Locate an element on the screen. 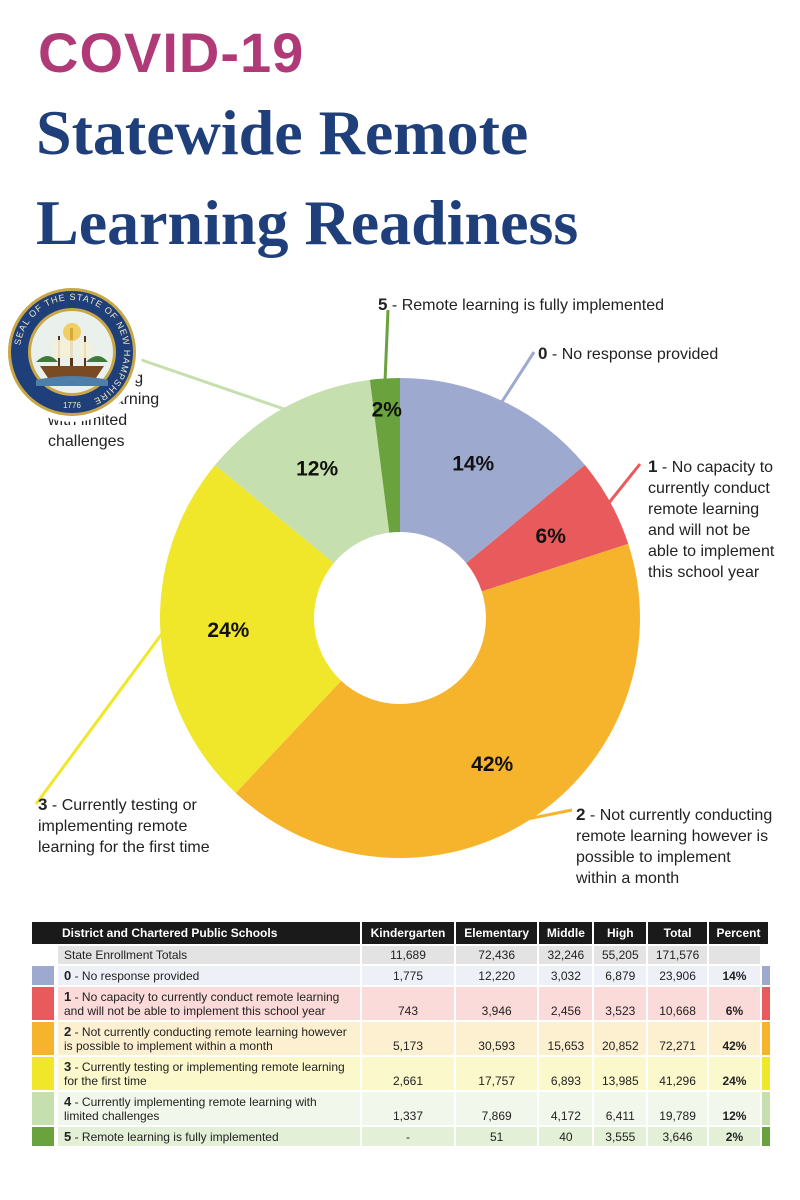  totals-end-spacer is located at coordinates (766, 955).